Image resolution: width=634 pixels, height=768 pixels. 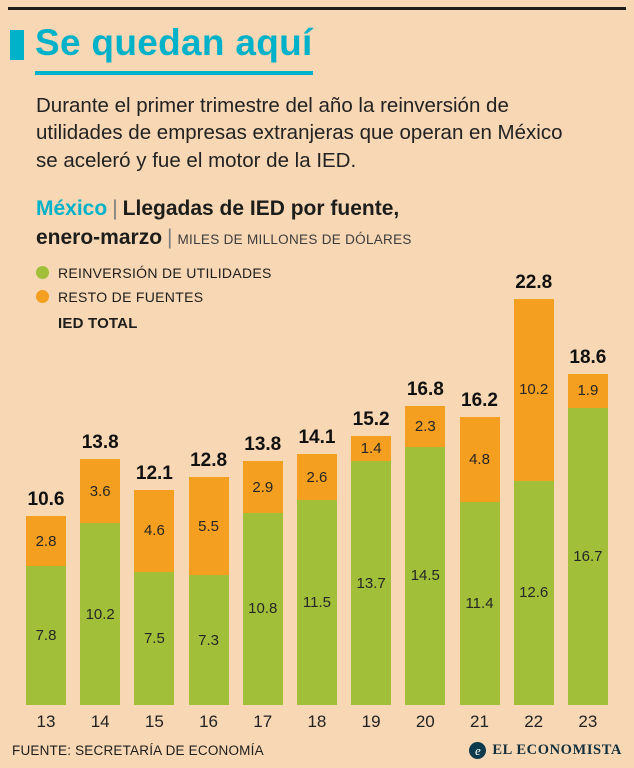 I want to click on bar-segment-orange: 1.4, so click(x=371, y=449).